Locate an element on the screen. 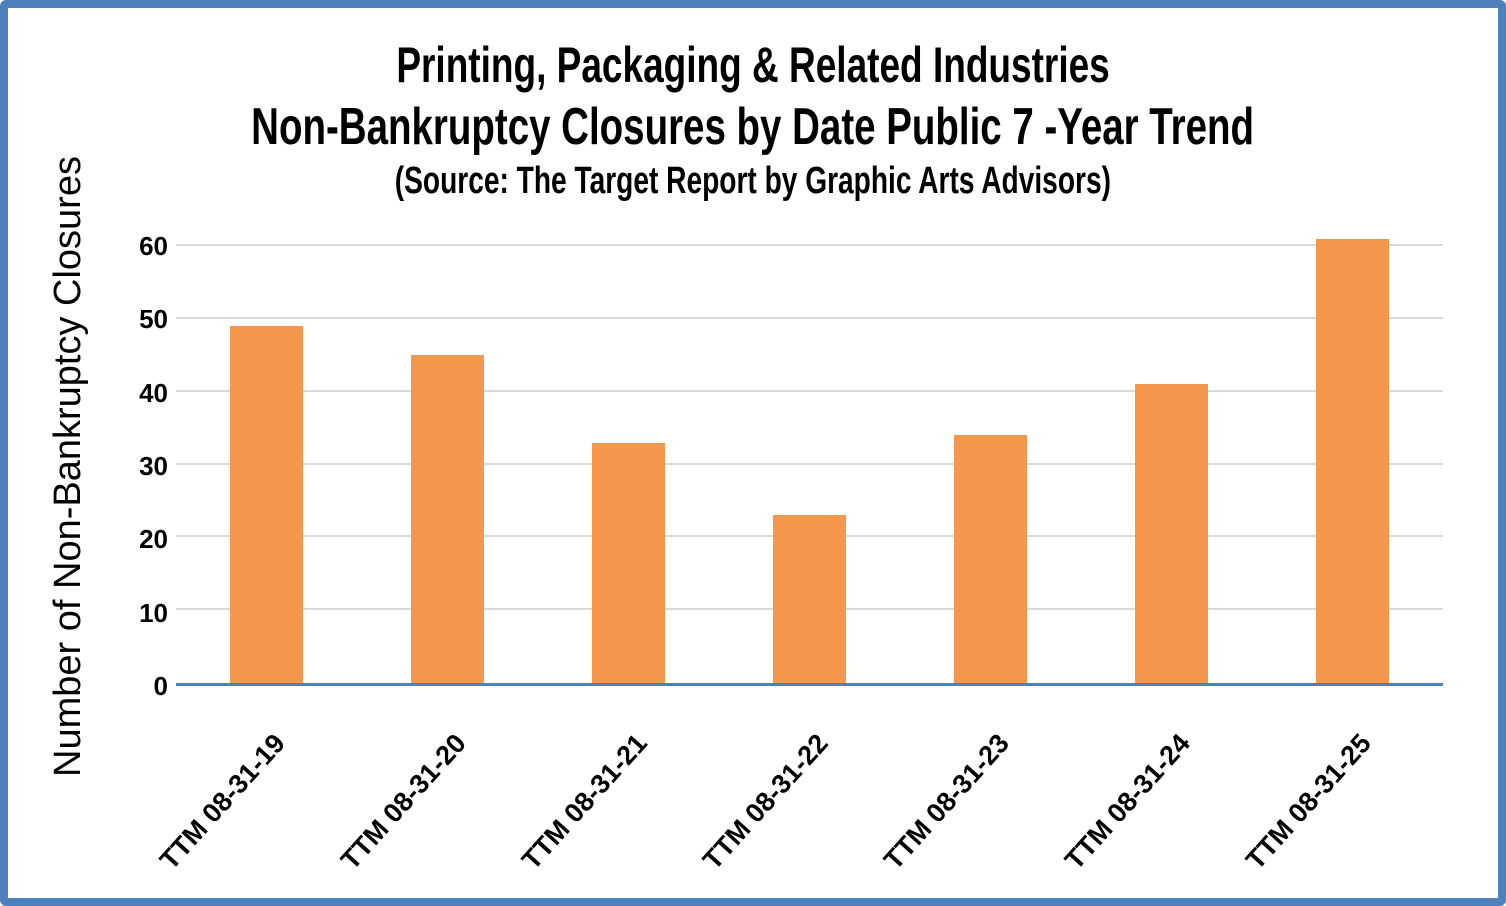  y-axis-tick-labels: 0 10 20 30 40 50 60 is located at coordinates (118, 466).